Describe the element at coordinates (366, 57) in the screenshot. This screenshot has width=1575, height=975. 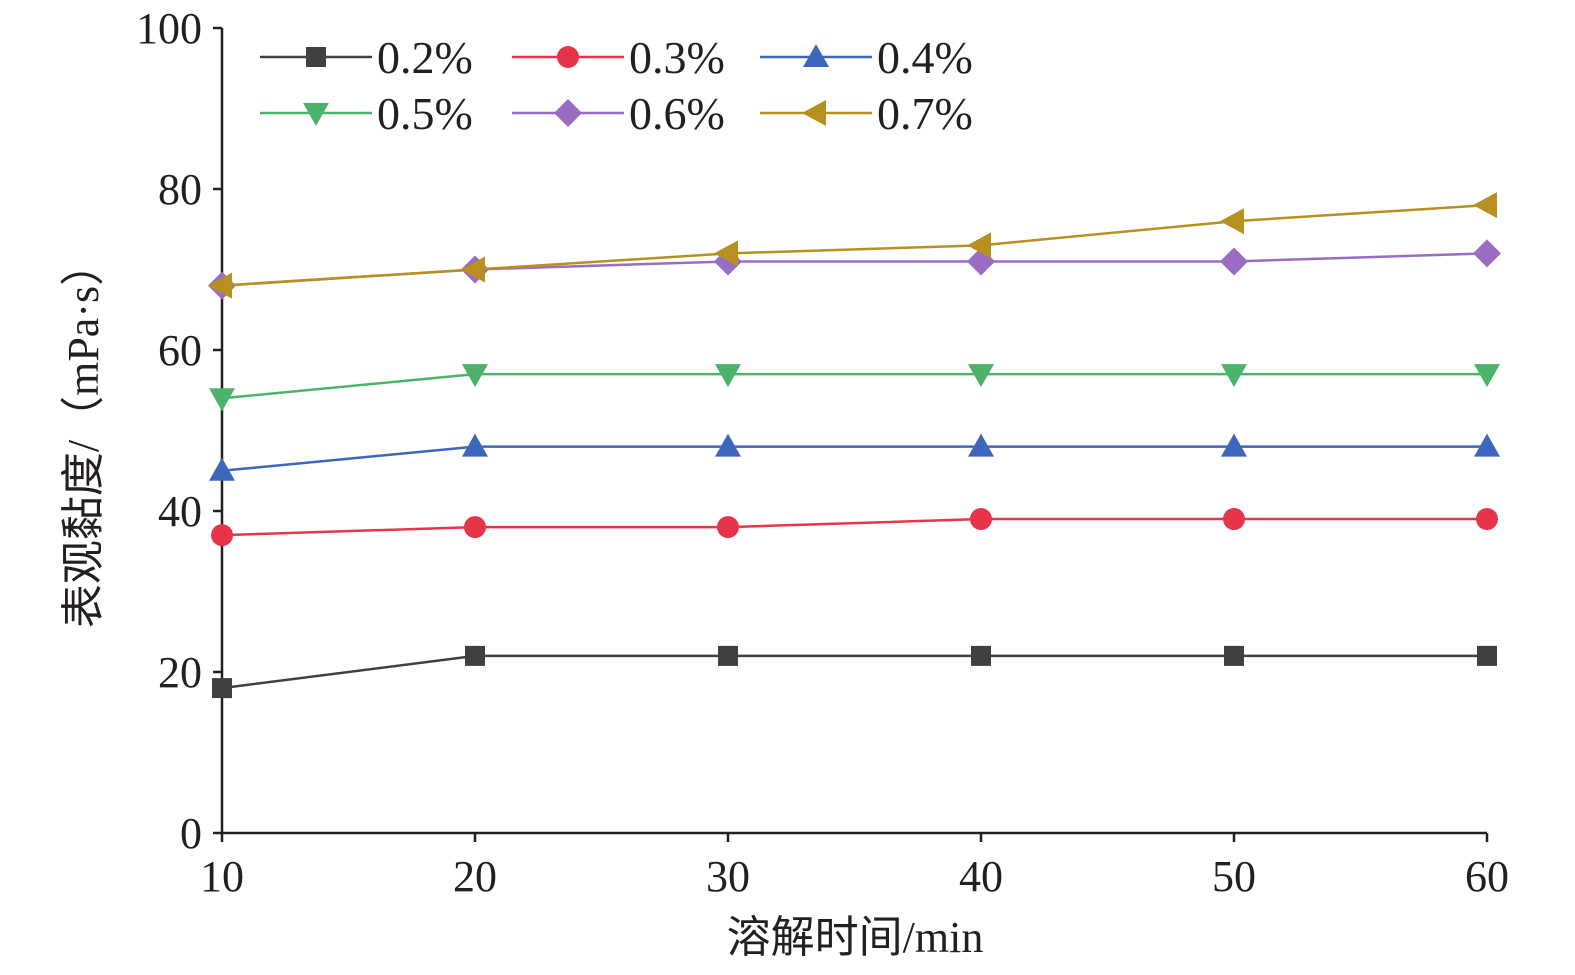
I see `legend-item: 0.2%` at that location.